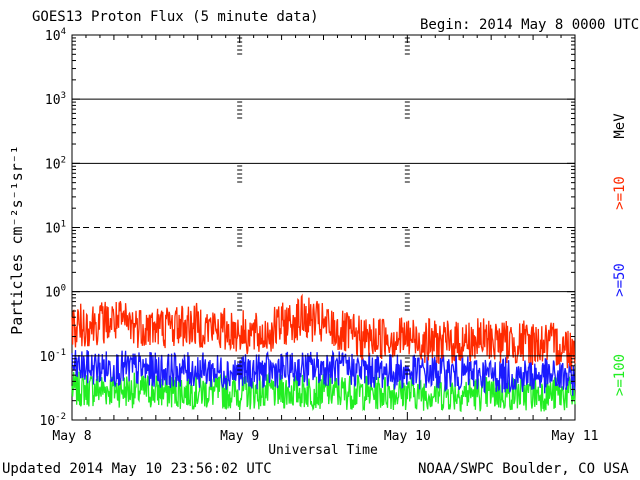  Describe the element at coordinates (620, 126) in the screenshot. I see `legend-unit: MeV` at that location.